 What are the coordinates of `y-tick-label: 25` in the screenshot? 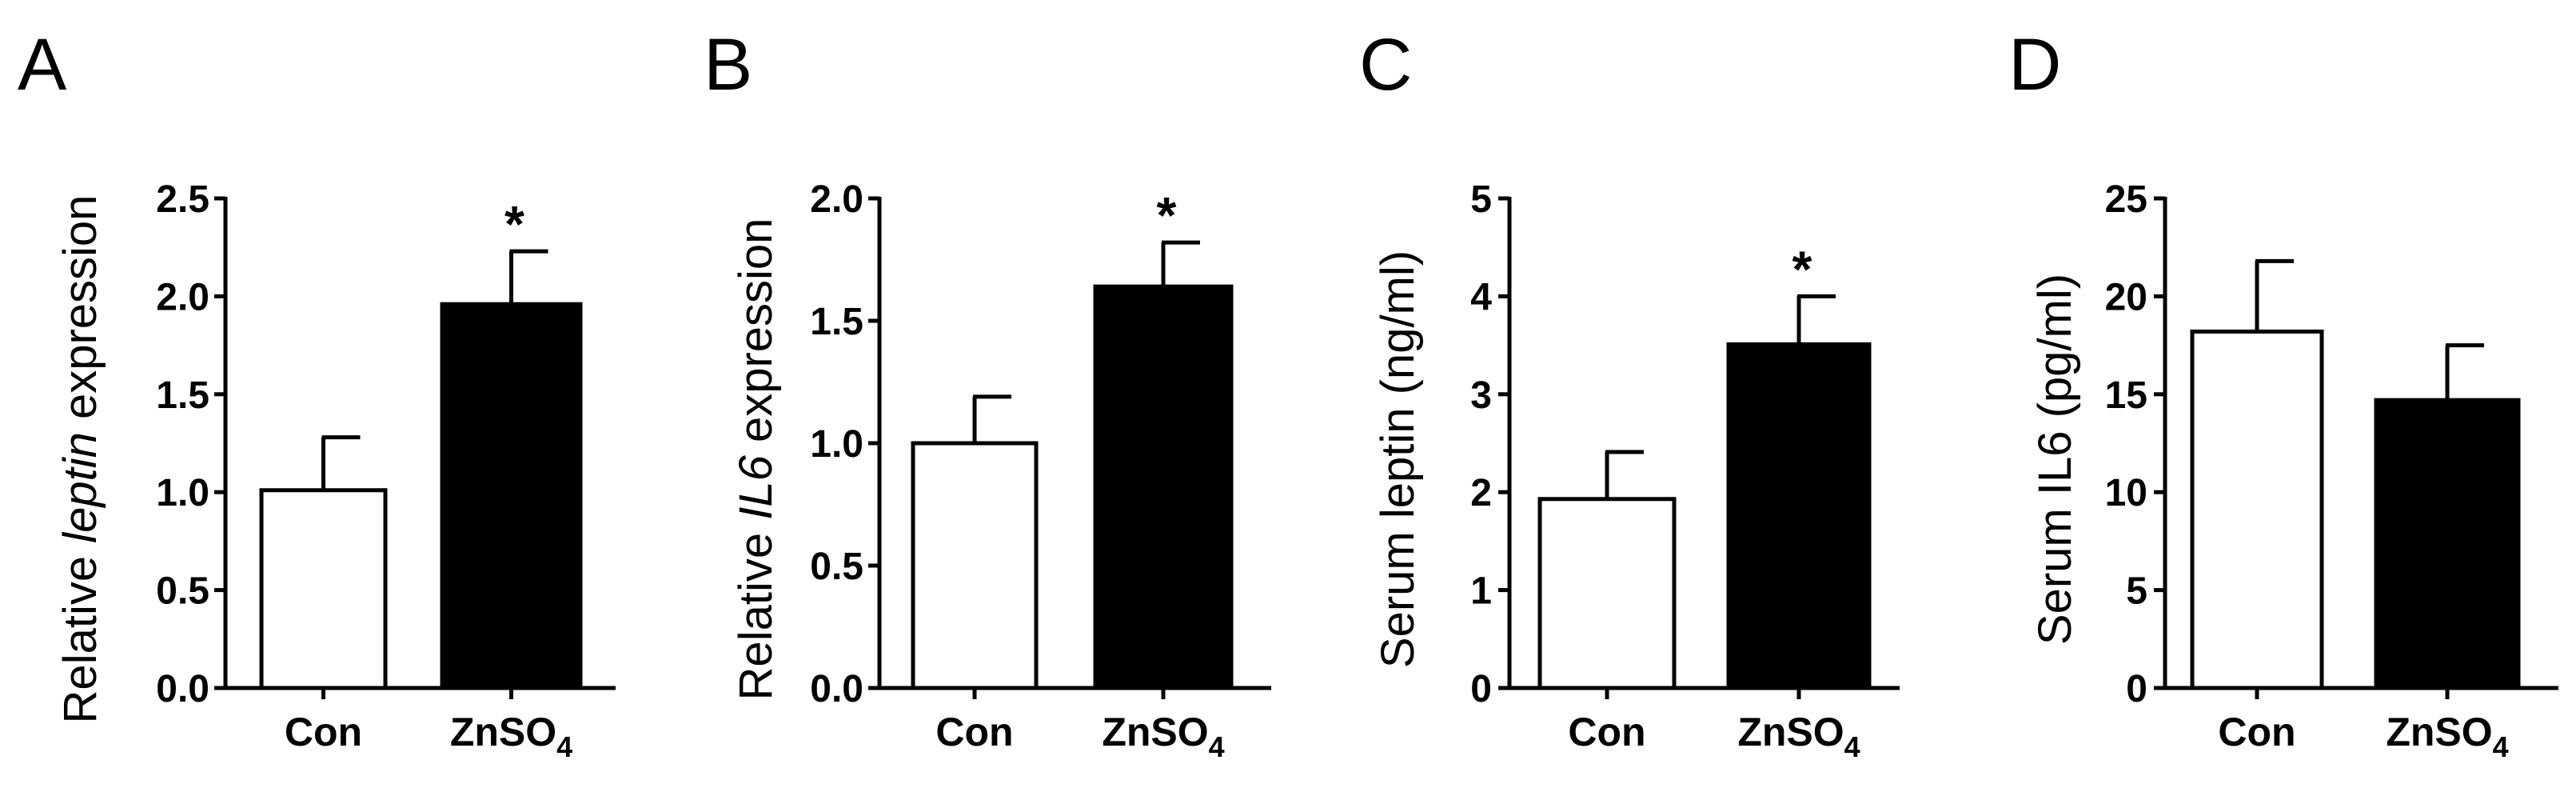 It's located at (2126, 199).